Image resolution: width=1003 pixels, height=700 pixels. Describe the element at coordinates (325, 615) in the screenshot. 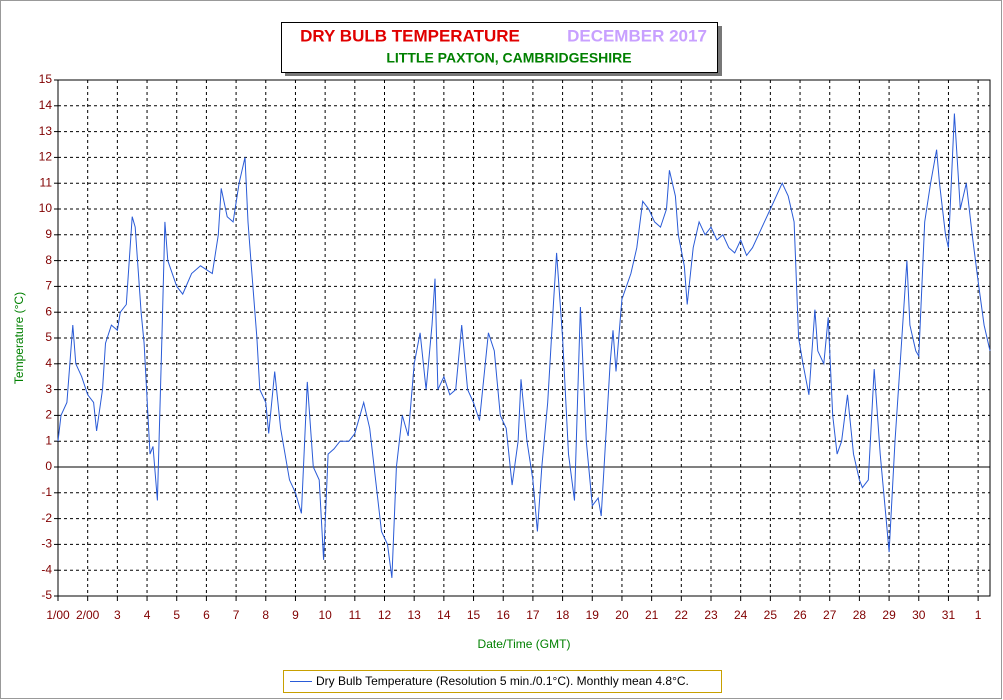

I see `x-tick-label: 10` at that location.